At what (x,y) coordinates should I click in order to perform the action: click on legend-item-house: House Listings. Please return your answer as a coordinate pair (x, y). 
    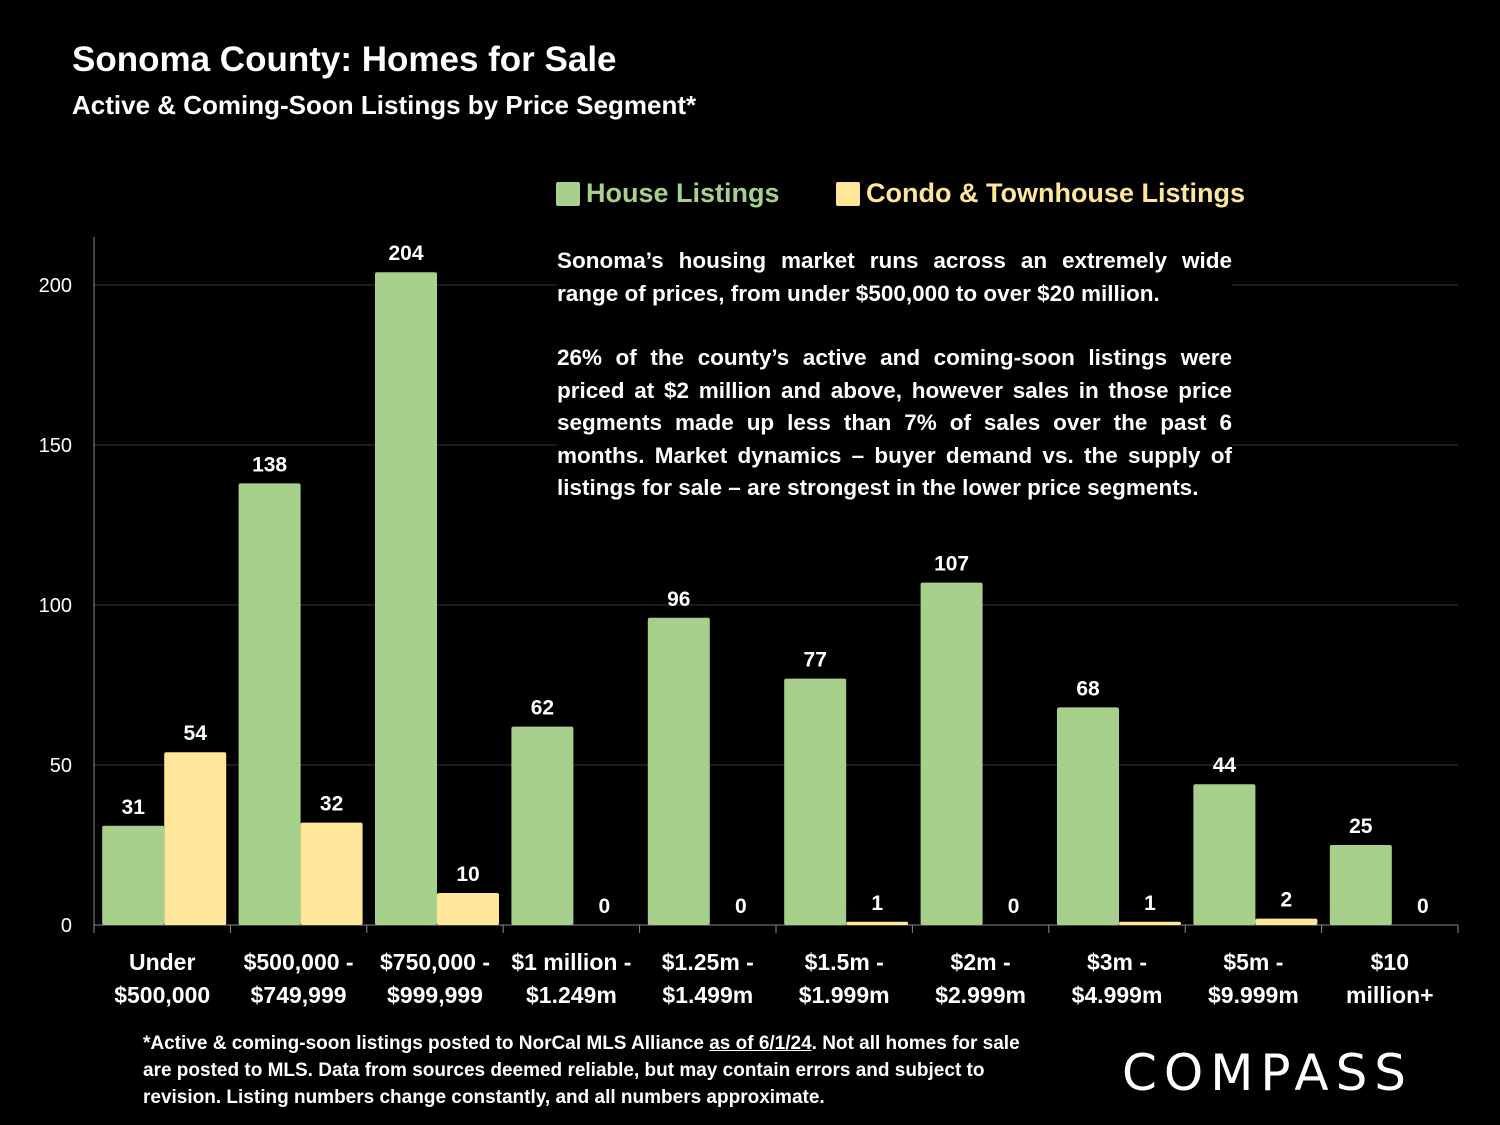
    Looking at the image, I should click on (668, 193).